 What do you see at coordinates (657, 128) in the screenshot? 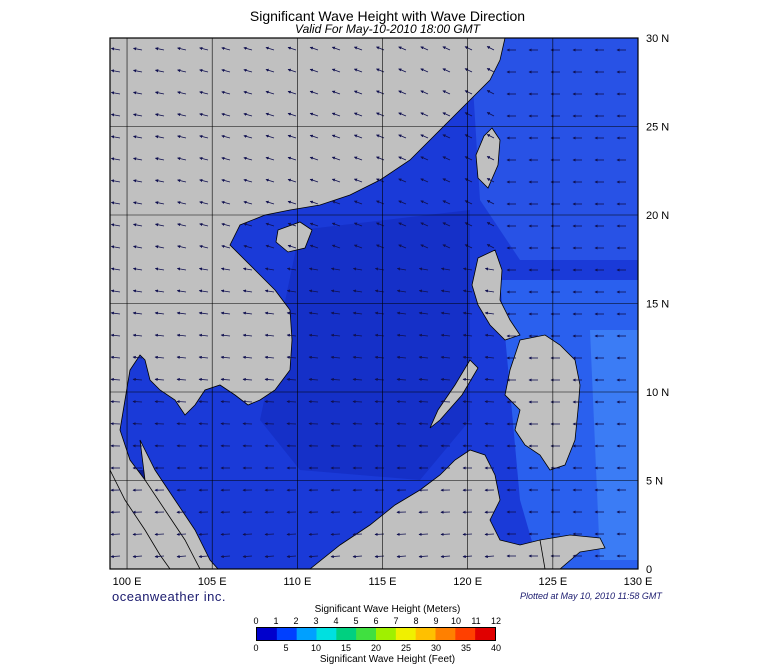
I see `lat-tick-label: 25 N` at bounding box center [657, 128].